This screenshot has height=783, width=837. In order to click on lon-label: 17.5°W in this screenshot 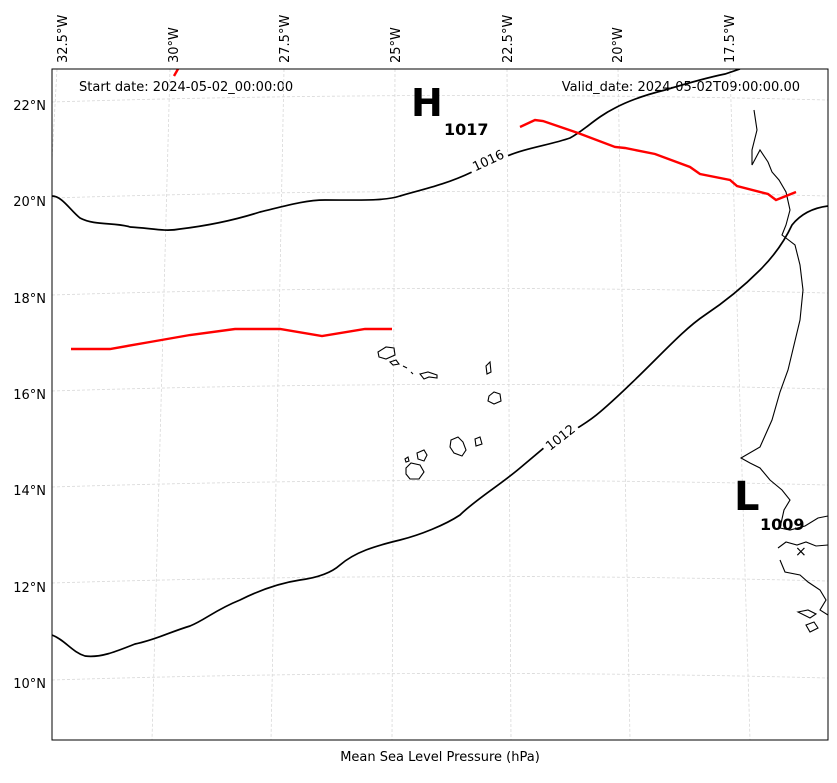, I will do `click(730, 39)`.